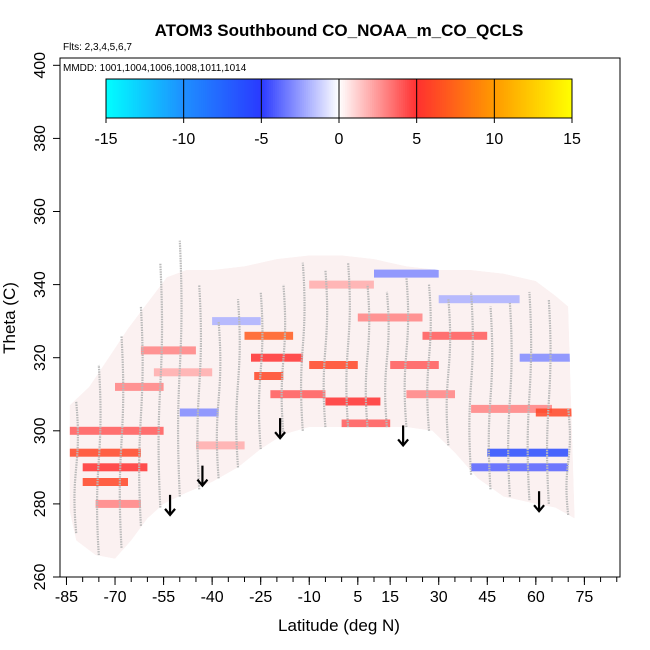  I want to click on x-tick-label: -85, so click(66, 597).